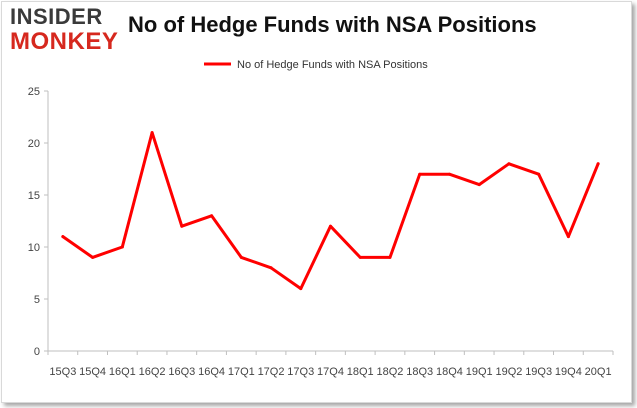 The width and height of the screenshot is (637, 408). What do you see at coordinates (211, 372) in the screenshot?
I see `x-tick-label: 16Q4` at bounding box center [211, 372].